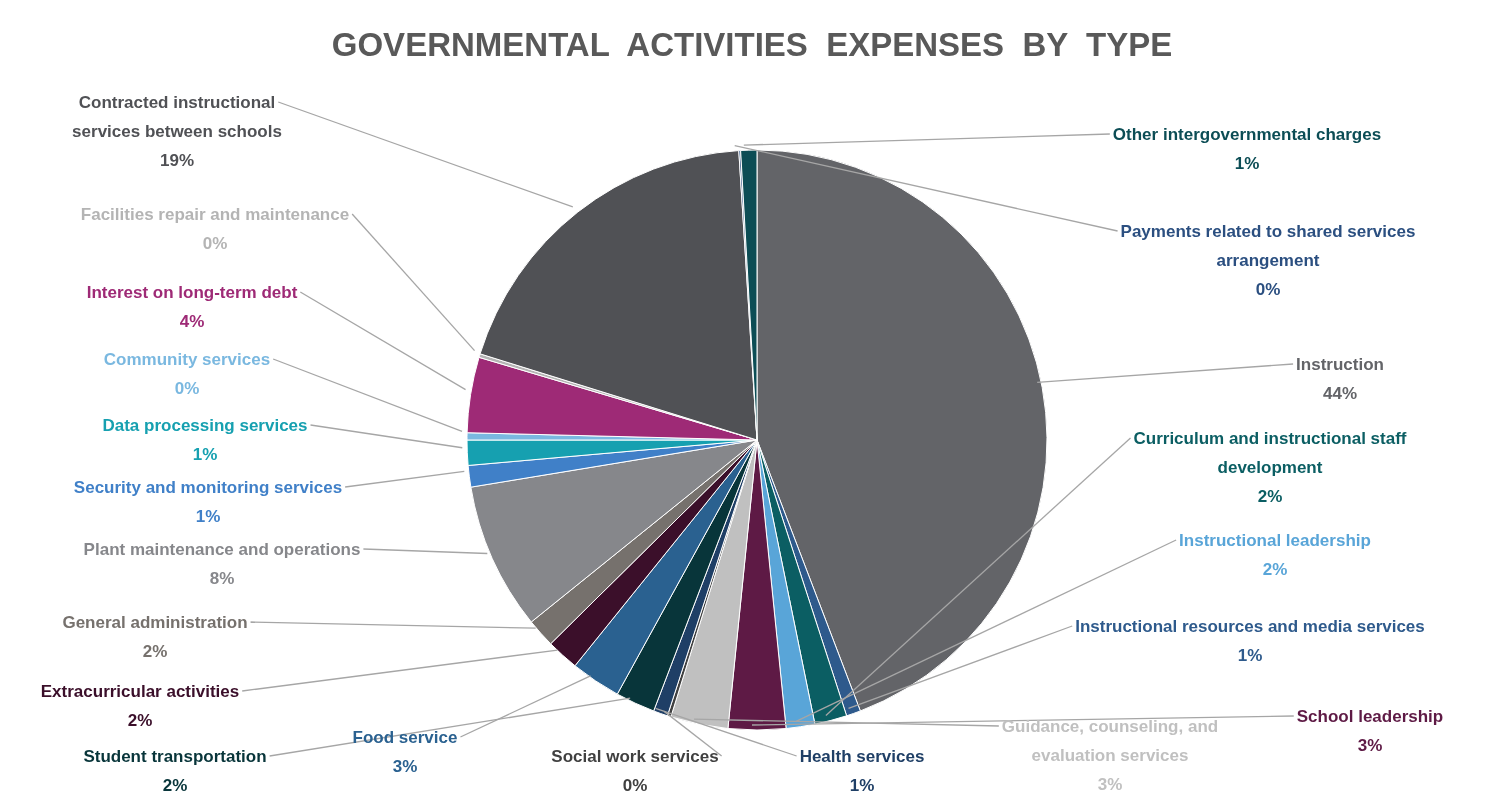 The image size is (1504, 800). I want to click on data-label: 8%, so click(222, 578).